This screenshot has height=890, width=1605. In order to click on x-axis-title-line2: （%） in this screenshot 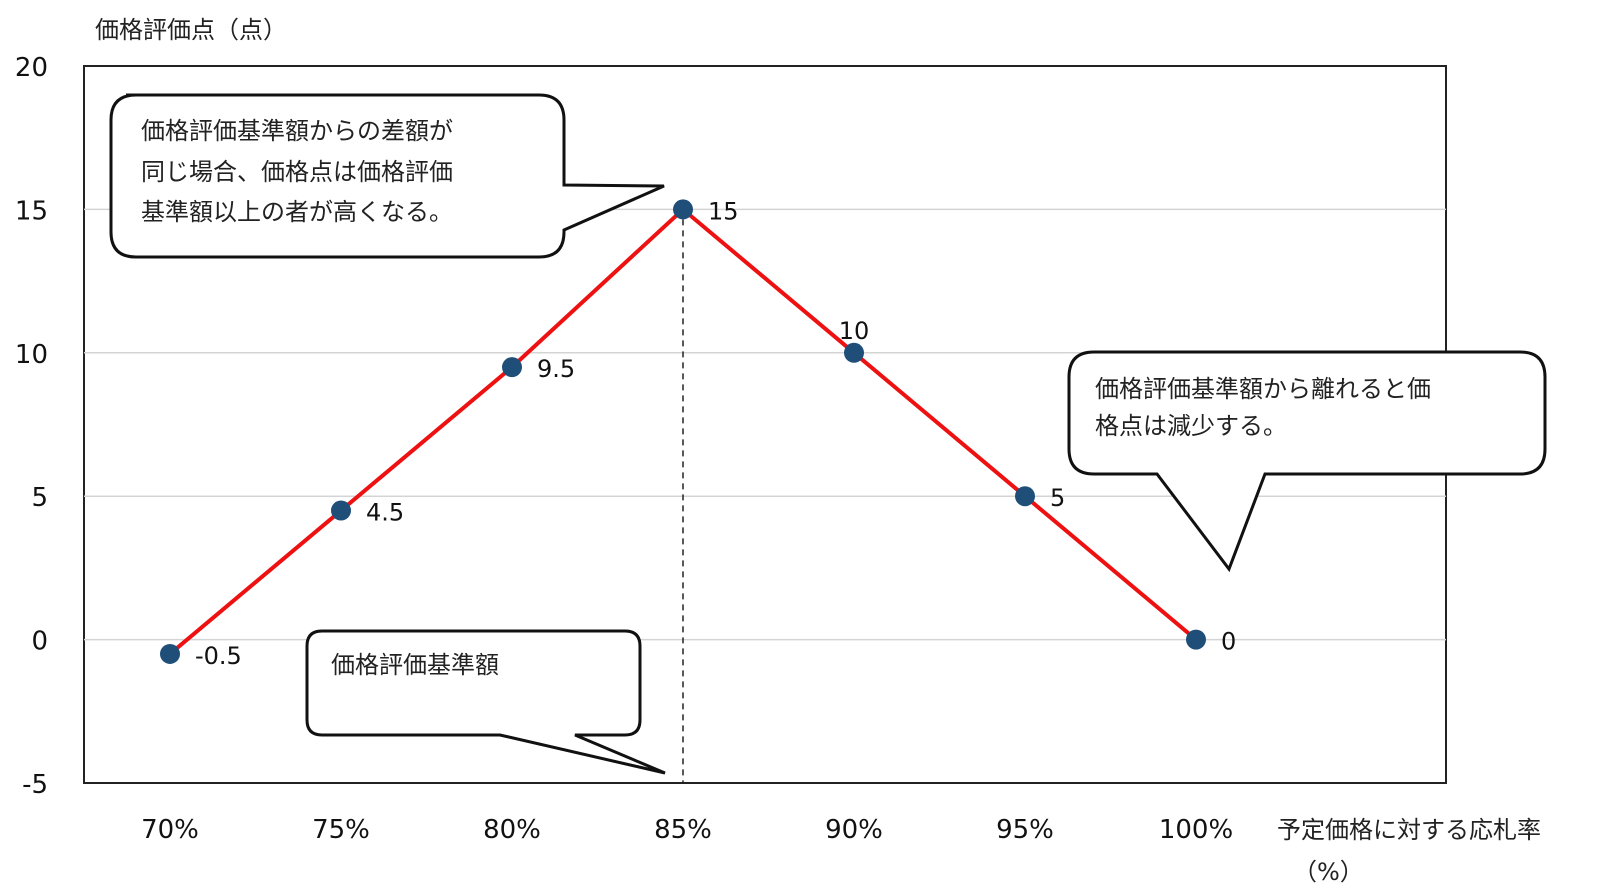, I will do `click(1328, 872)`.